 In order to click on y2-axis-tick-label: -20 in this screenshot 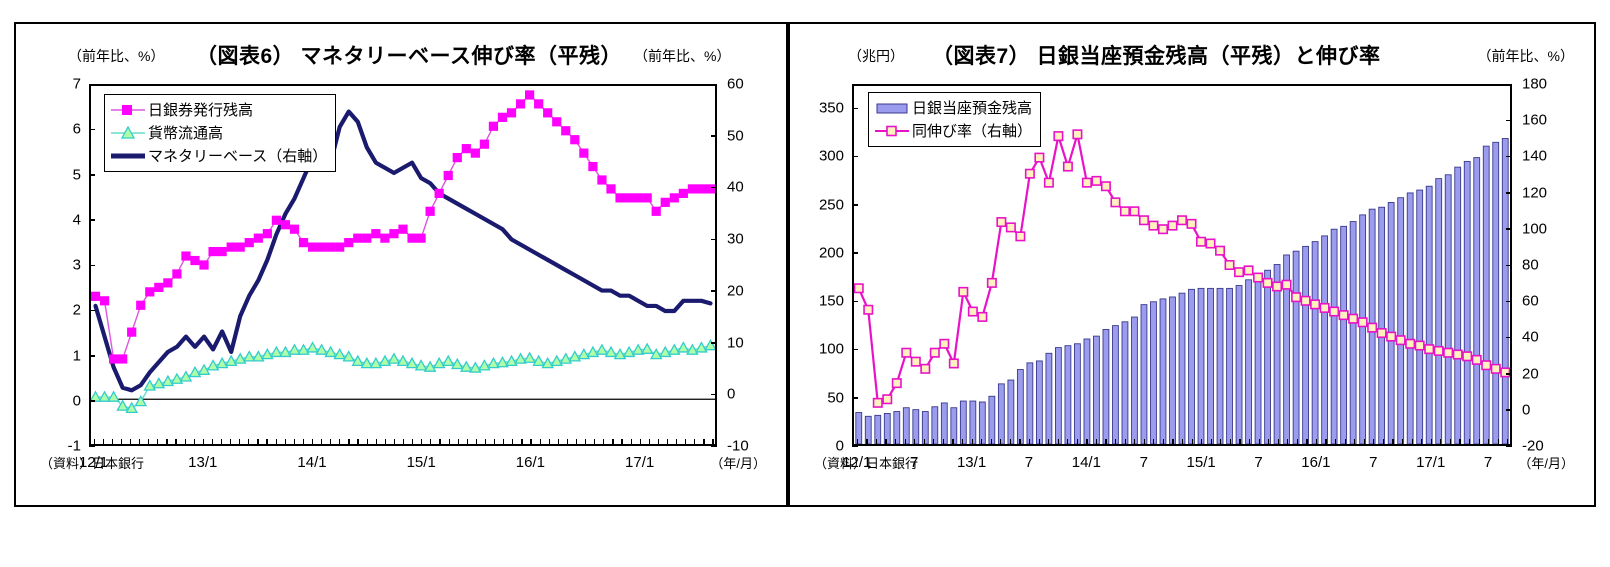, I will do `click(1533, 446)`.